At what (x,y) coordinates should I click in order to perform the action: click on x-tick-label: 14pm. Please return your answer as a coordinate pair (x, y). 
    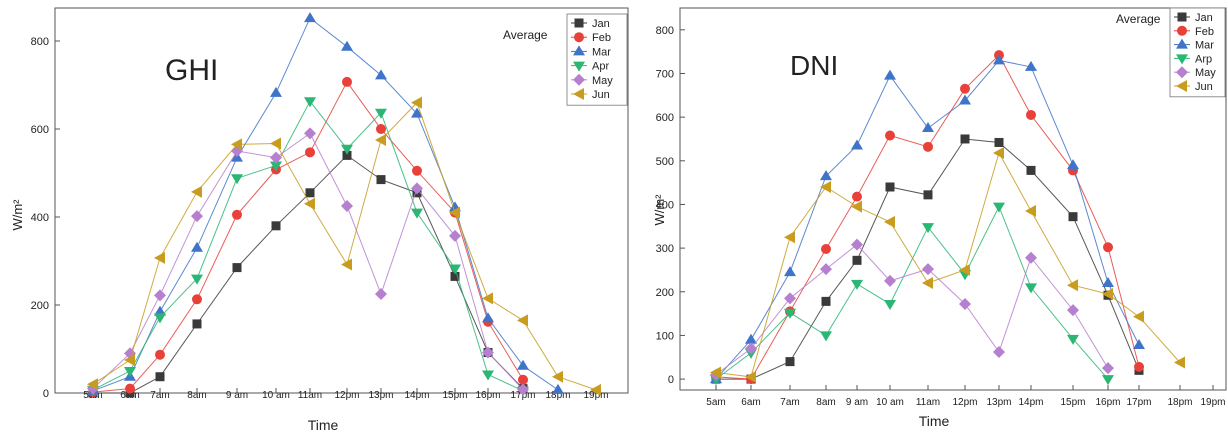
    Looking at the image, I should click on (1030, 402).